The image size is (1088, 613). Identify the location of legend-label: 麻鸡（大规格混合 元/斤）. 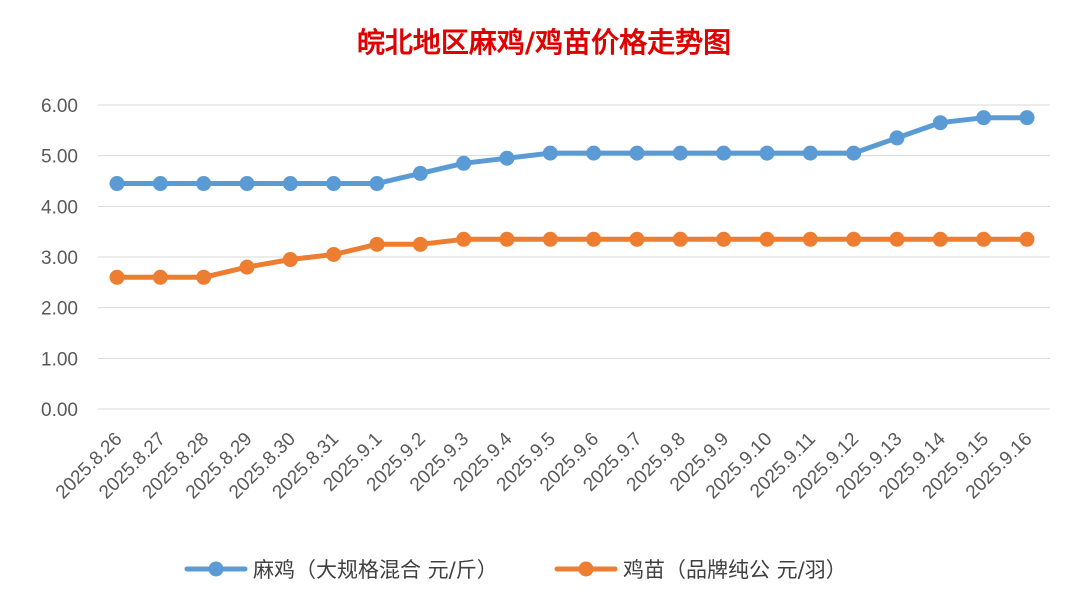
(375, 570).